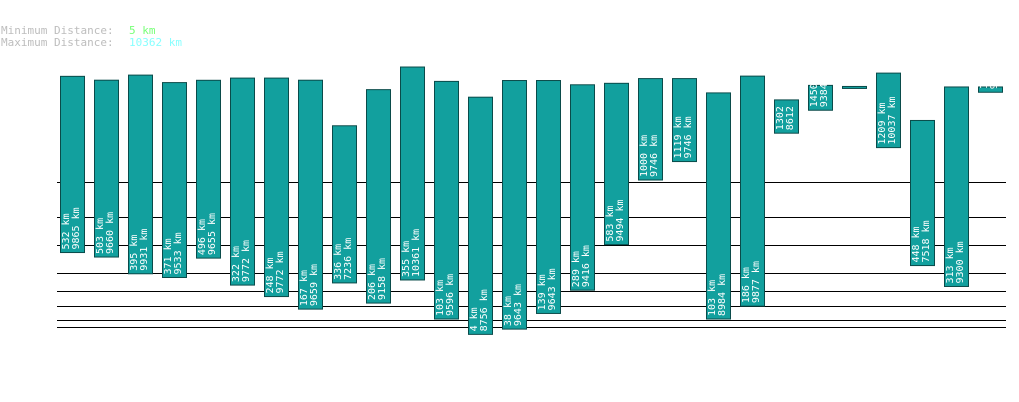  Describe the element at coordinates (644, 156) in the screenshot. I see `bar-min-label: 1000 km` at that location.